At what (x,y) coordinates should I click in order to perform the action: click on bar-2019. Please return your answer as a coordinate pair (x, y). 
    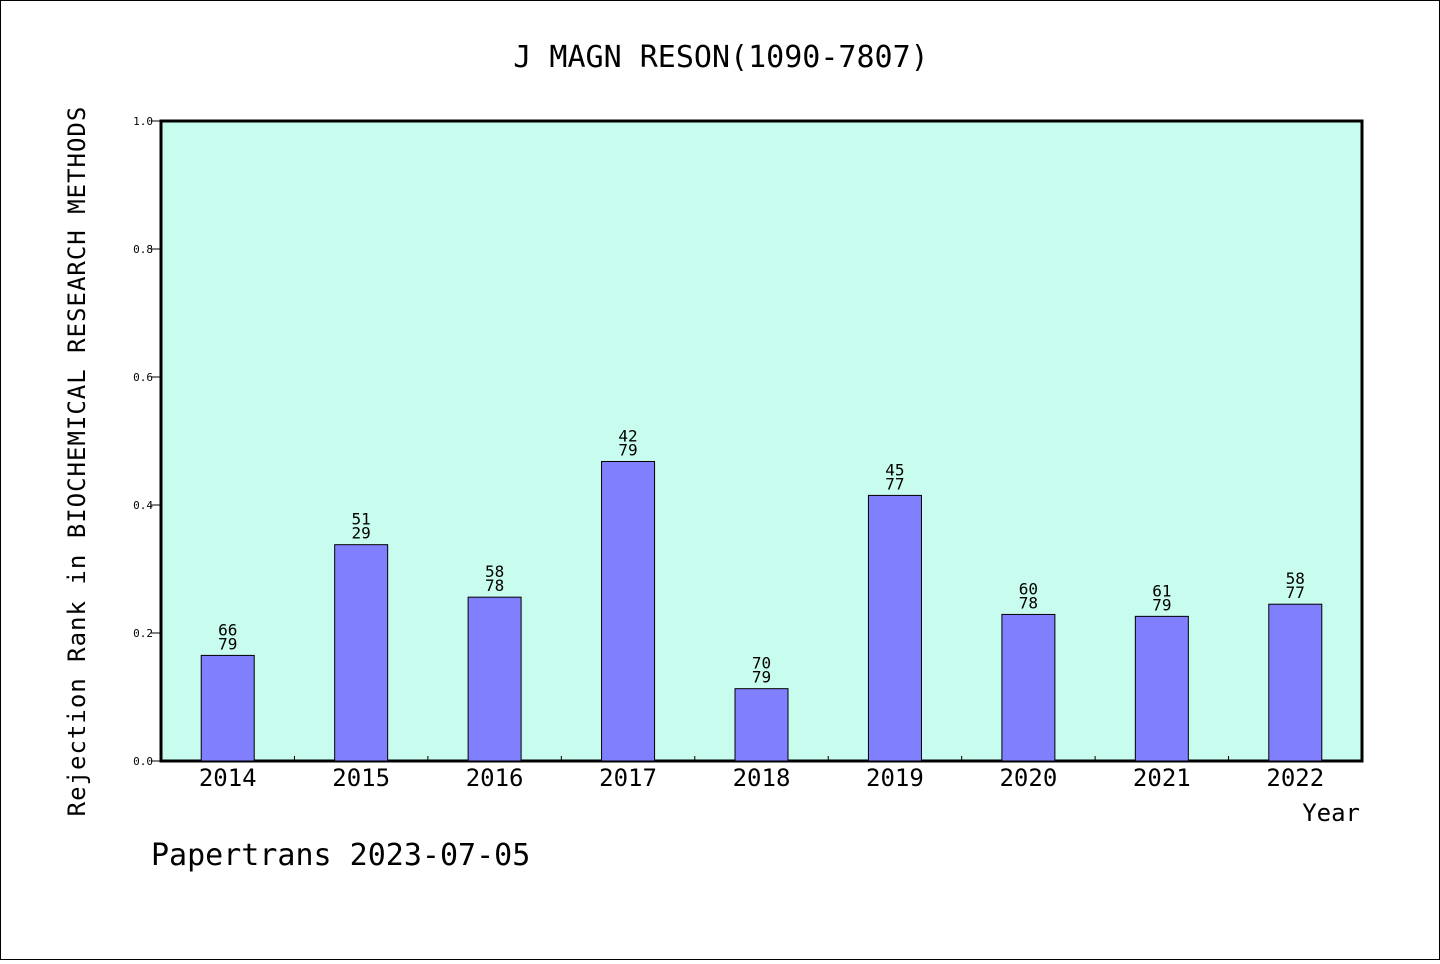
    Looking at the image, I should click on (894, 628).